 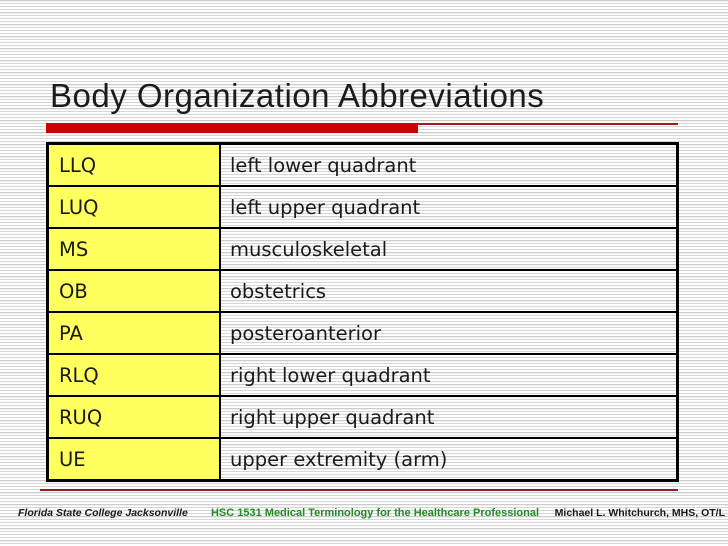 I want to click on table-row: PA posteroanterior, so click(x=362, y=334).